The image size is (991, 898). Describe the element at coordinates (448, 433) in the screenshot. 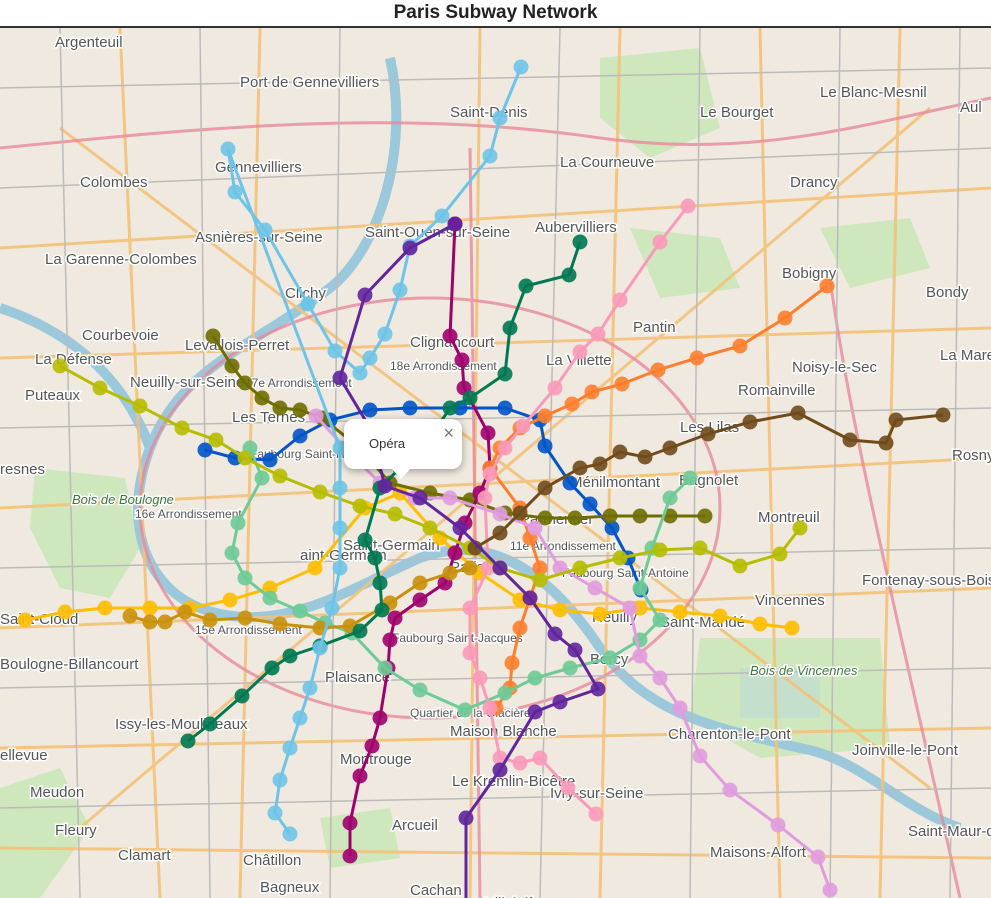

I see `popup-close-button: ×` at that location.